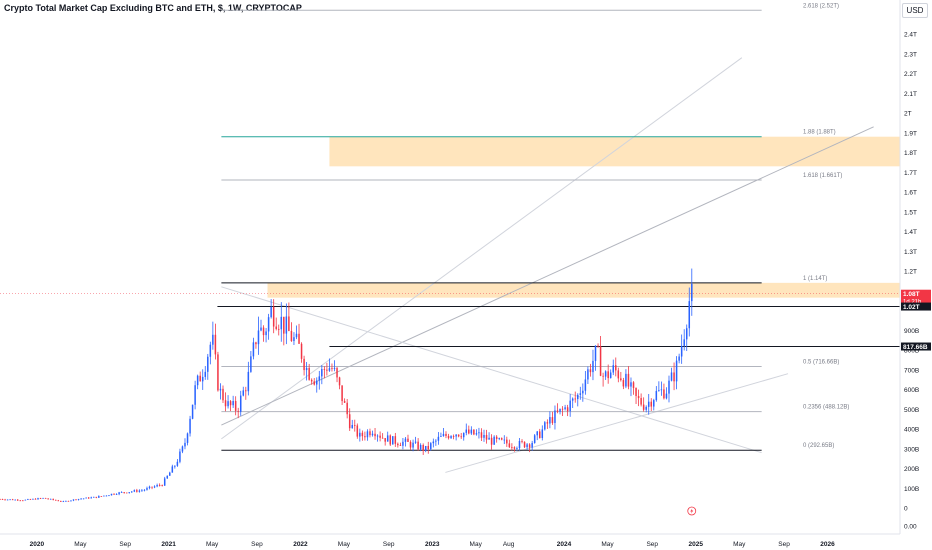 The width and height of the screenshot is (932, 550). I want to click on y-tick-label: 1.9T, so click(910, 133).